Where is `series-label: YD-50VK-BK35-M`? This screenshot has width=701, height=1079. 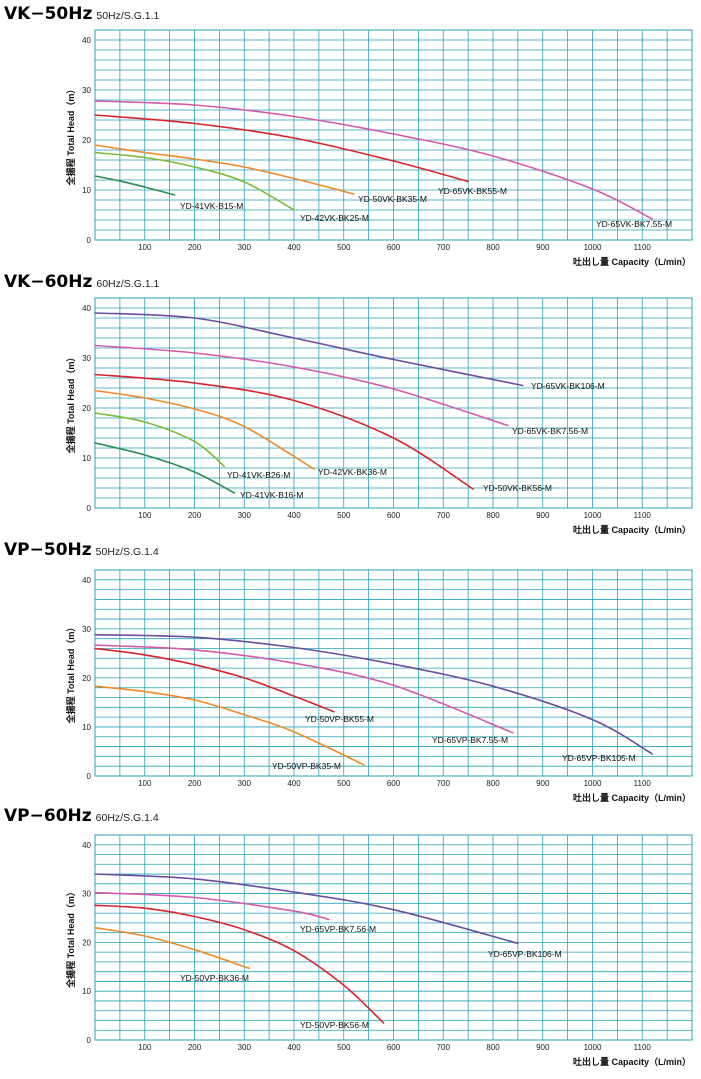 series-label: YD-50VK-BK35-M is located at coordinates (392, 199).